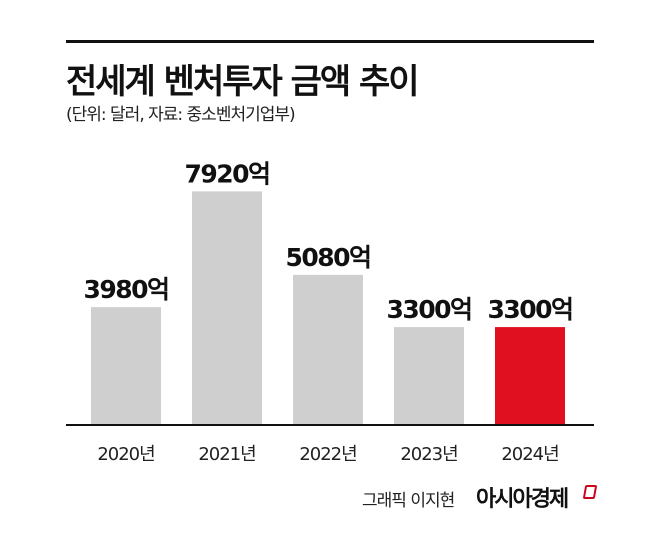  What do you see at coordinates (428, 454) in the screenshot?
I see `x-tick-label-3: 2023년` at bounding box center [428, 454].